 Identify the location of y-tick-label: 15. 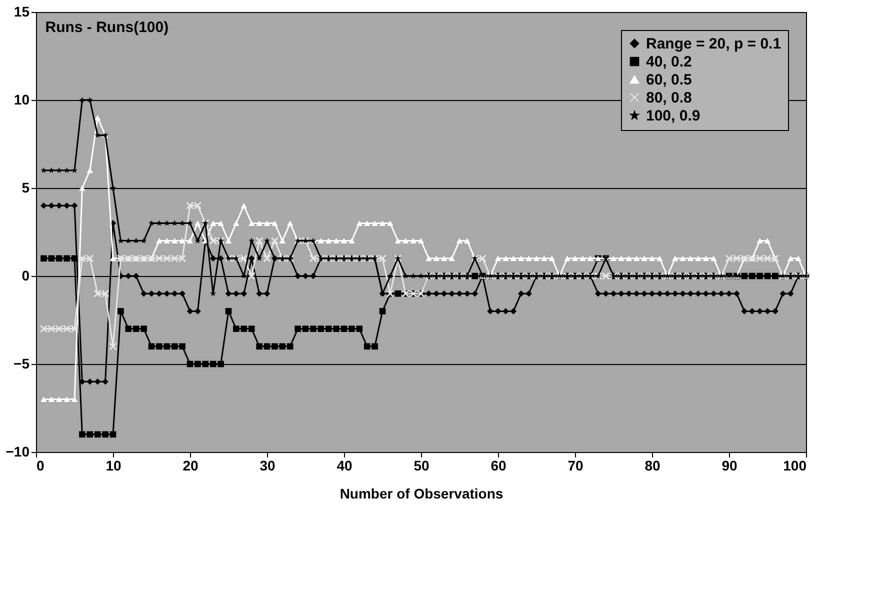
(22, 12).